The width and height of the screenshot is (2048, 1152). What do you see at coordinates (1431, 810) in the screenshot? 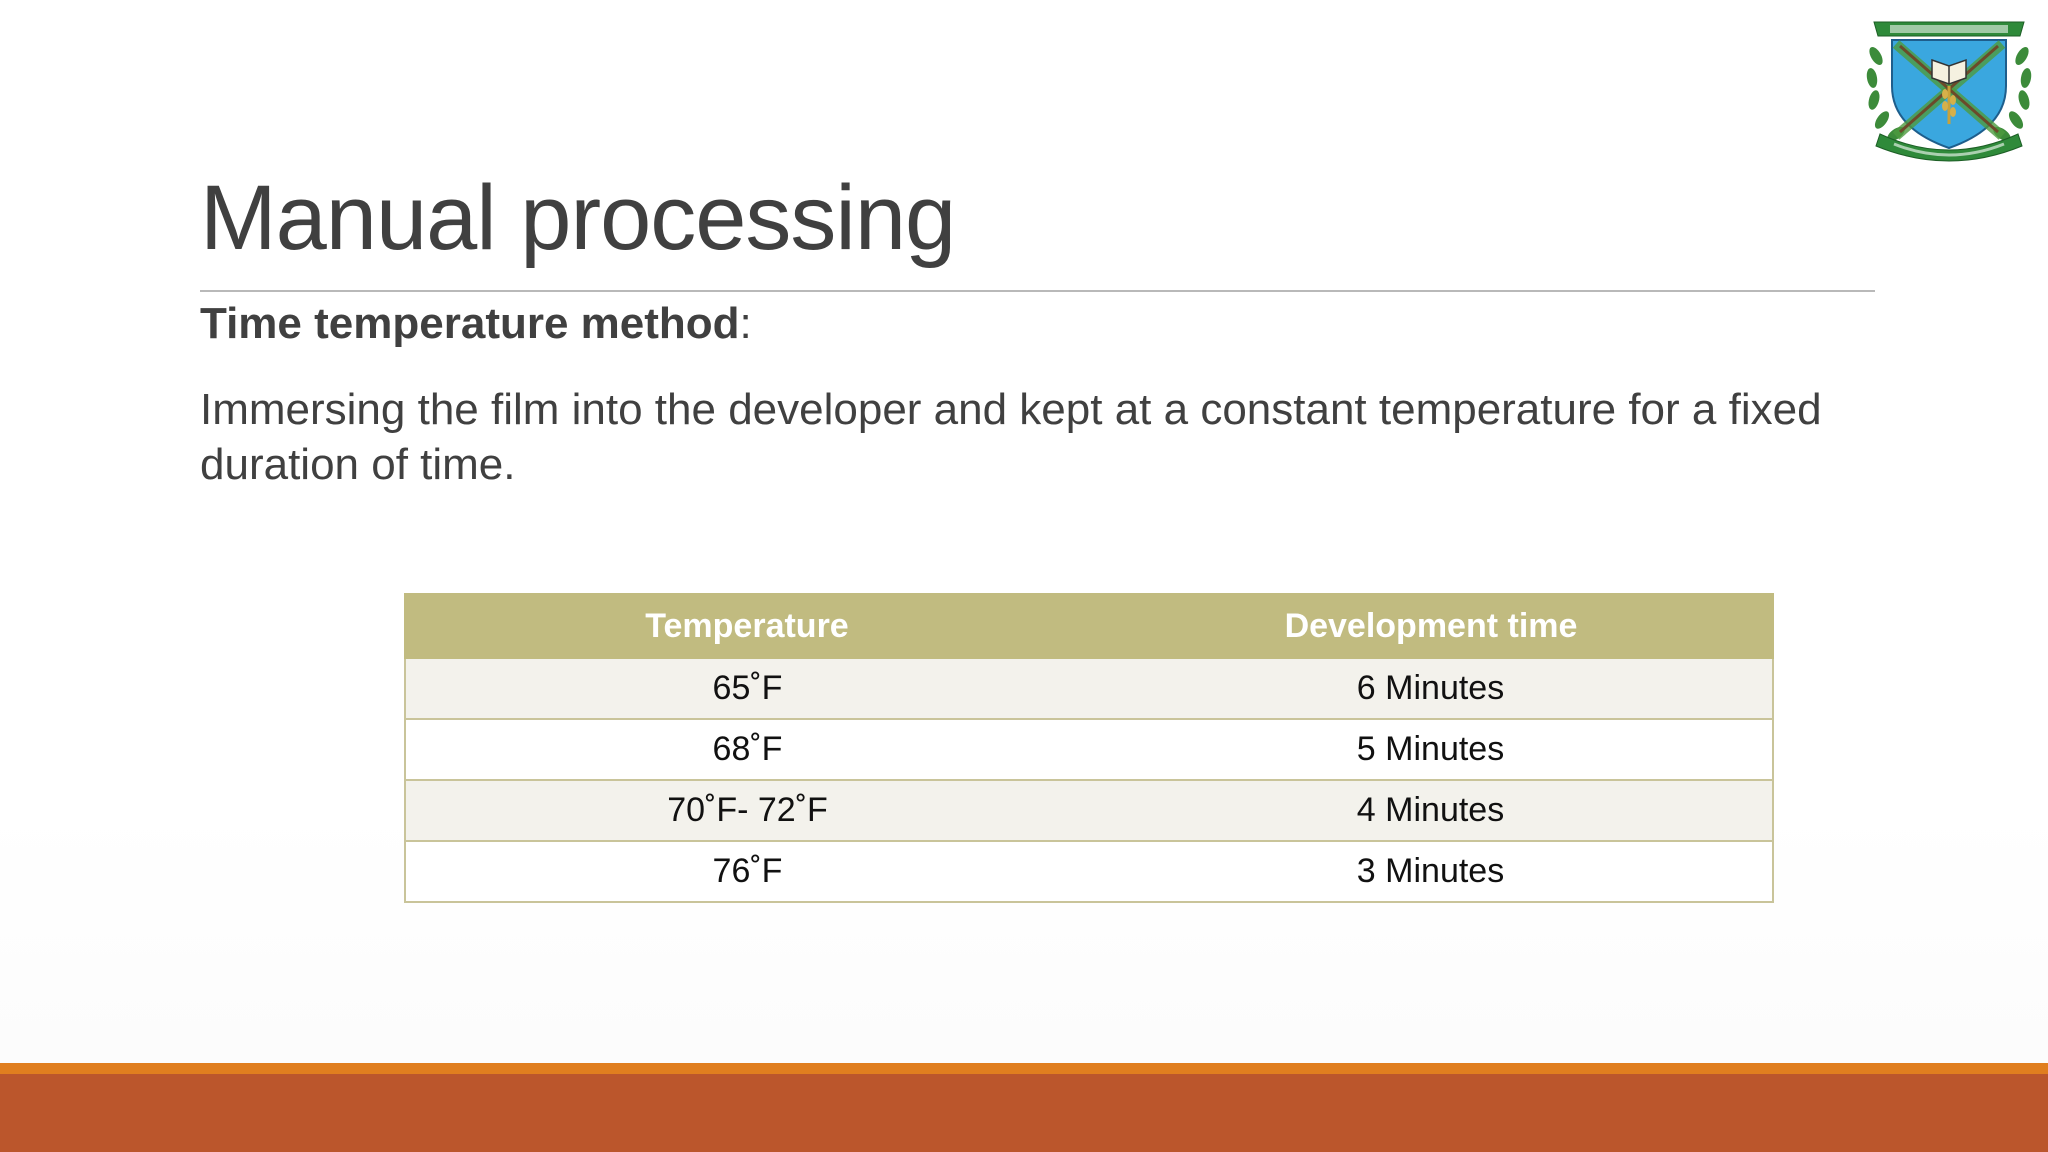
I see `cell-development-time: 4 Minutes` at bounding box center [1431, 810].